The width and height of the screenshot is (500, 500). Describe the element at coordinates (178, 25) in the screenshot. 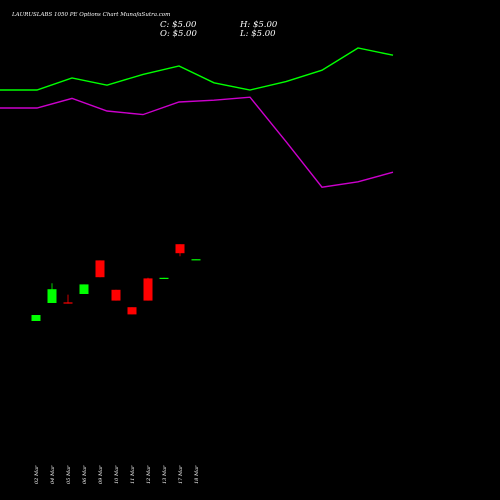

I see `close-readout: C: $5.00` at that location.